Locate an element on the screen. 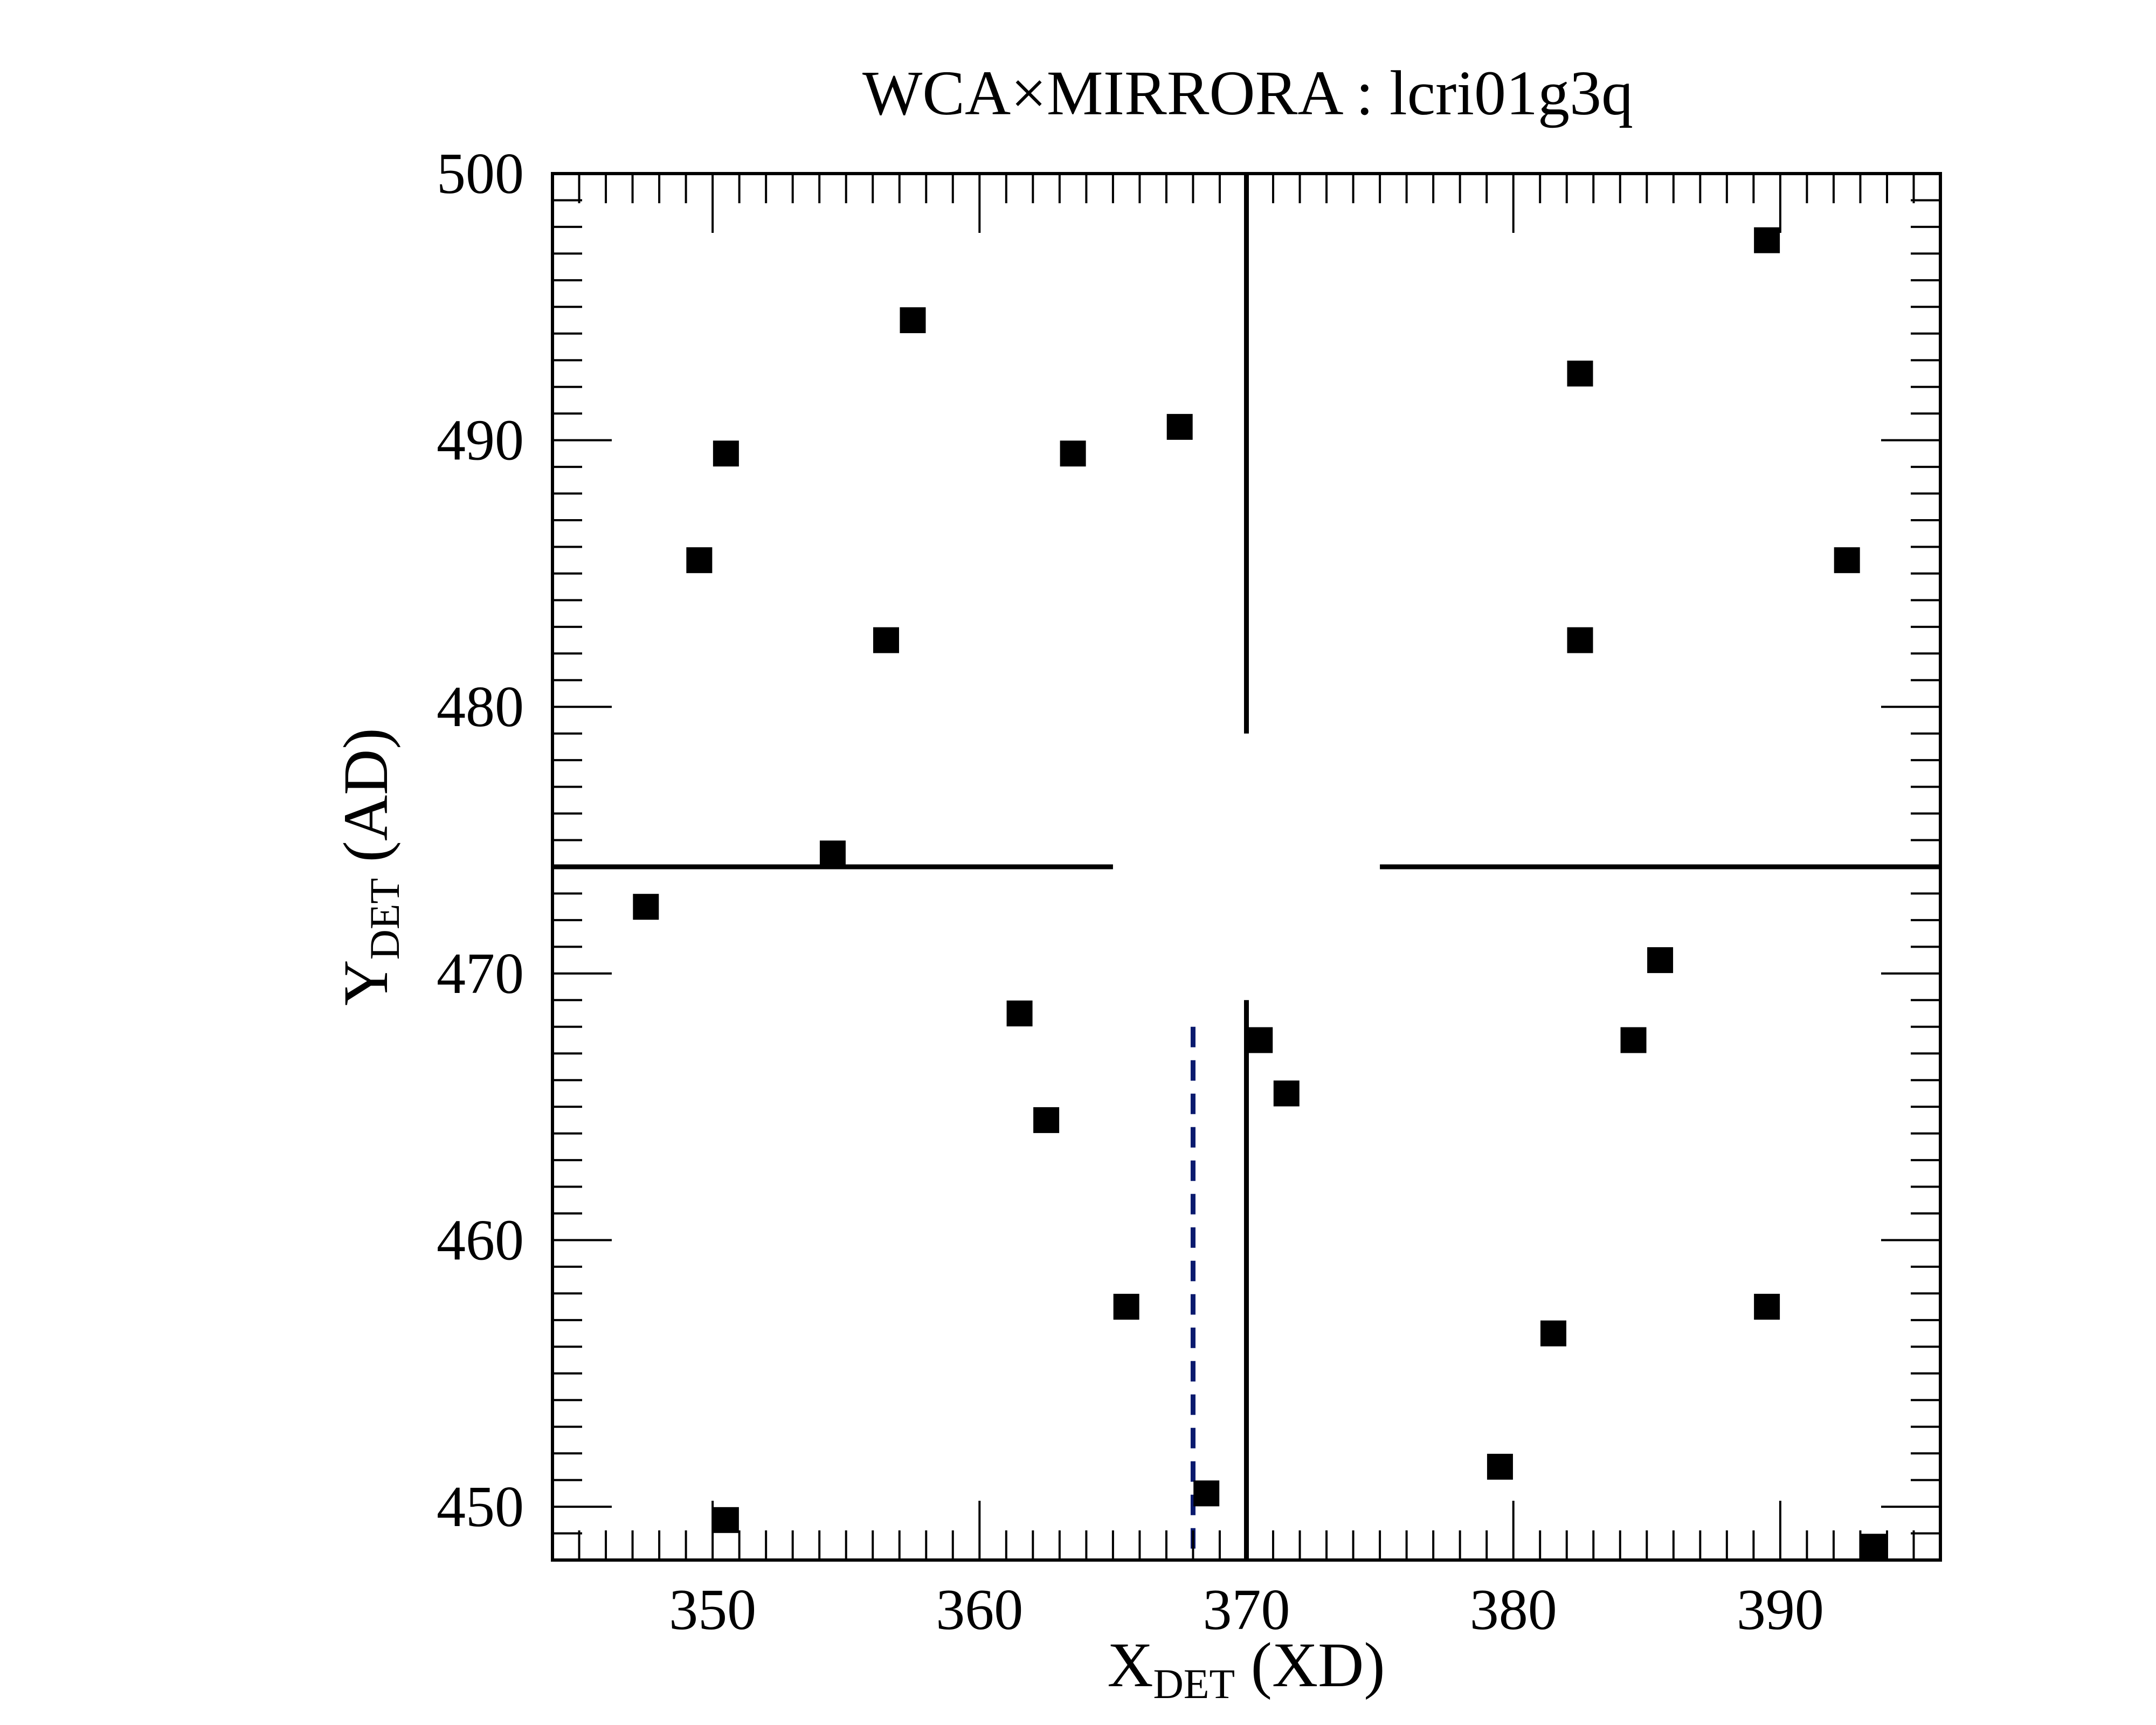 The height and width of the screenshot is (1725, 2156). x-tick-labels: 350 360 370 380 390 is located at coordinates (1247, 1610).